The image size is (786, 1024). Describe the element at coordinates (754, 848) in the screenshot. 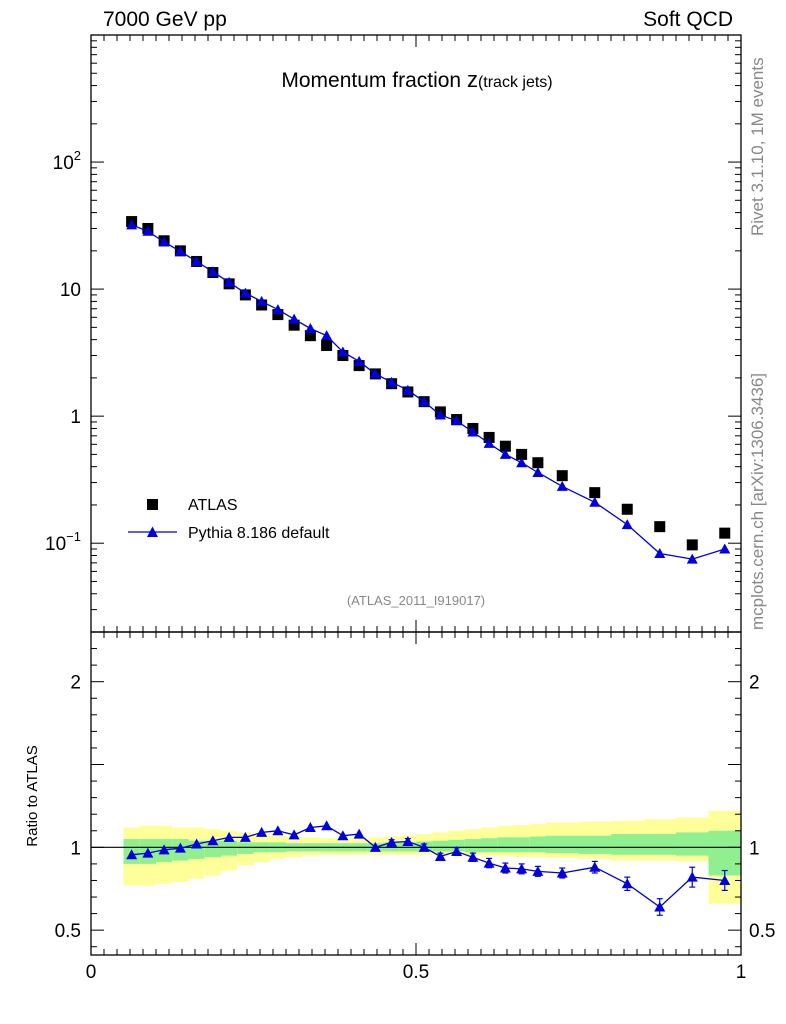

I see `ratio-y-tick-label-right: 1` at that location.